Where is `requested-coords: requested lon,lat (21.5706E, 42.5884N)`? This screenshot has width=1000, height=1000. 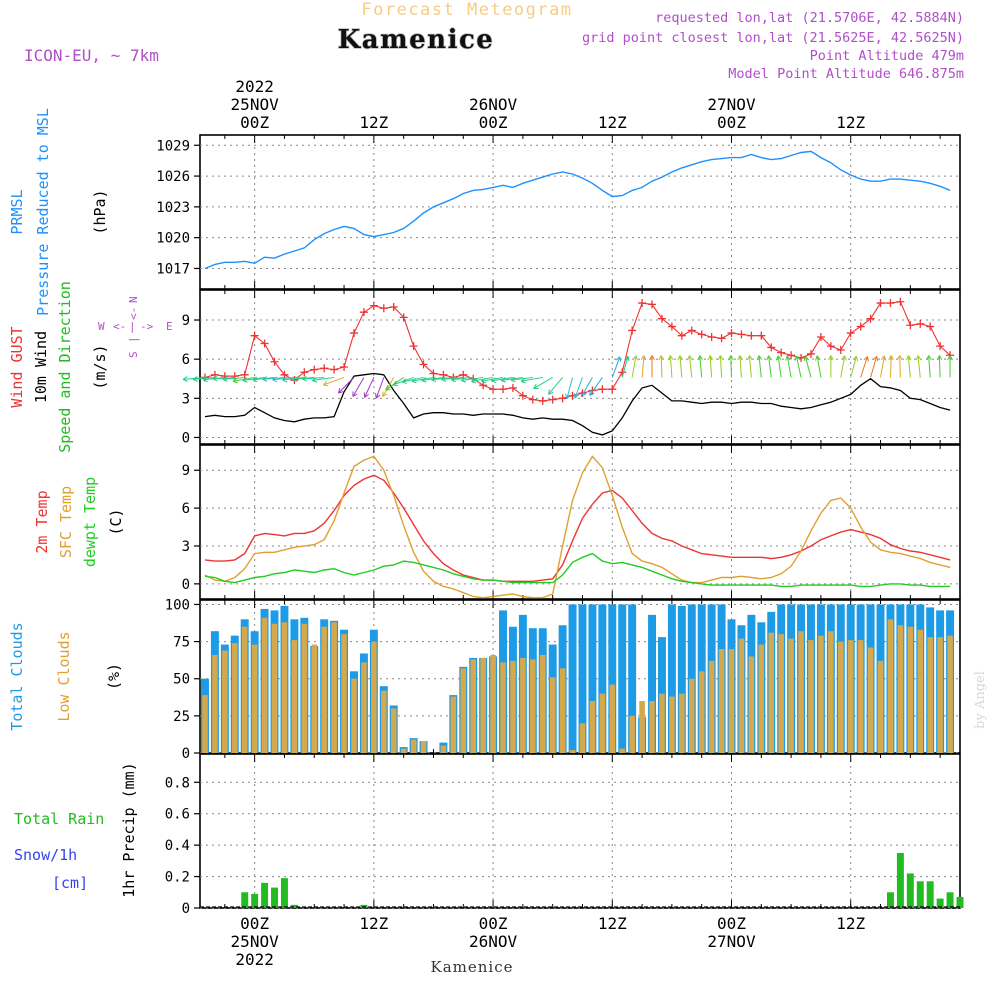
requested-coords: requested lon,lat (21.5706E, 42.5884N) is located at coordinates (809, 18).